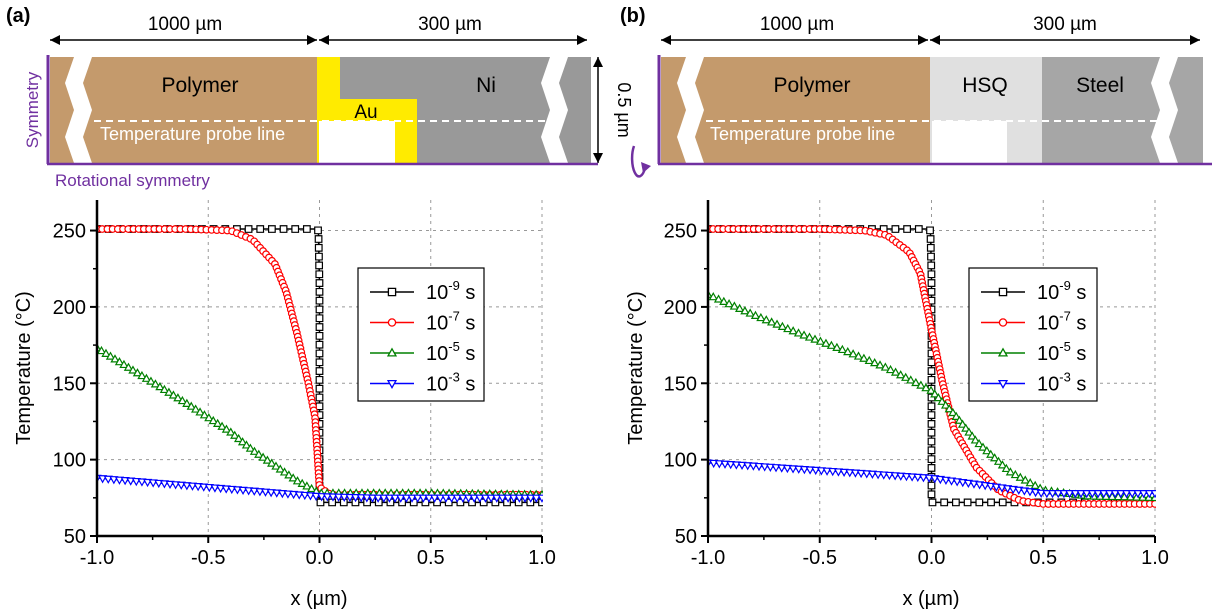 The width and height of the screenshot is (1217, 613). I want to click on y-tick-label: 200, so click(680, 308).